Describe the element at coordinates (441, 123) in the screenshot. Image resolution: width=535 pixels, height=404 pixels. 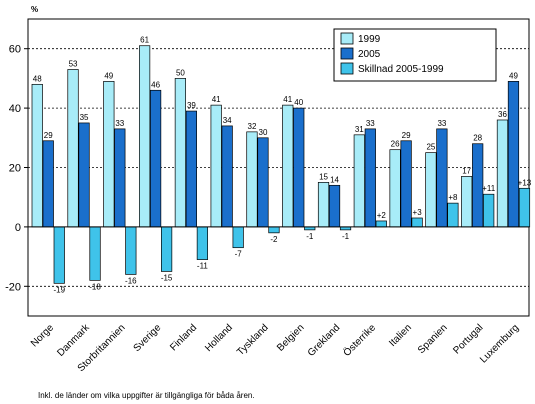
I see `data-label-spanien-2005: 33` at that location.